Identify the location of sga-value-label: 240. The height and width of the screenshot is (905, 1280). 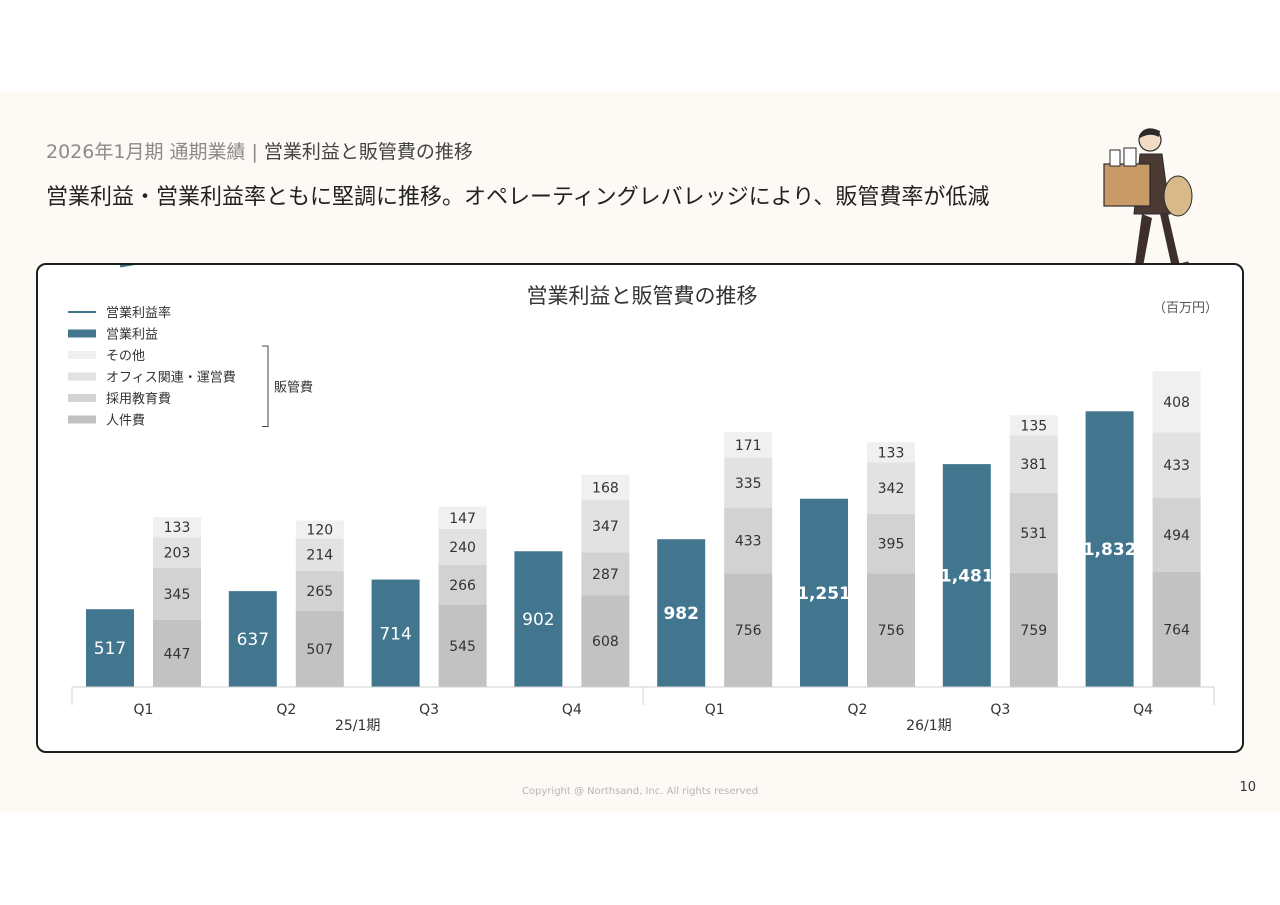
(462, 548).